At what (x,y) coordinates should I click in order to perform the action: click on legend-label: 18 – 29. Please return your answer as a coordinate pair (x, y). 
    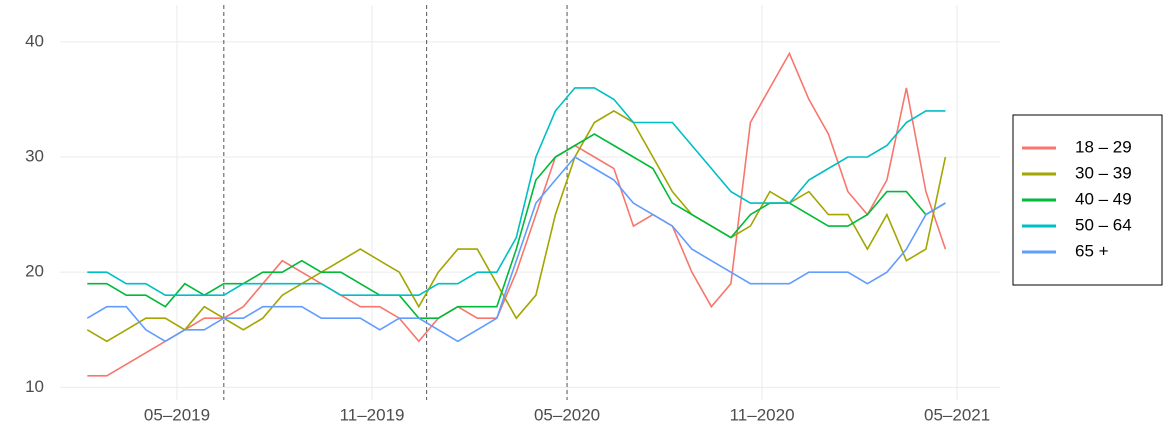
    Looking at the image, I should click on (1103, 146).